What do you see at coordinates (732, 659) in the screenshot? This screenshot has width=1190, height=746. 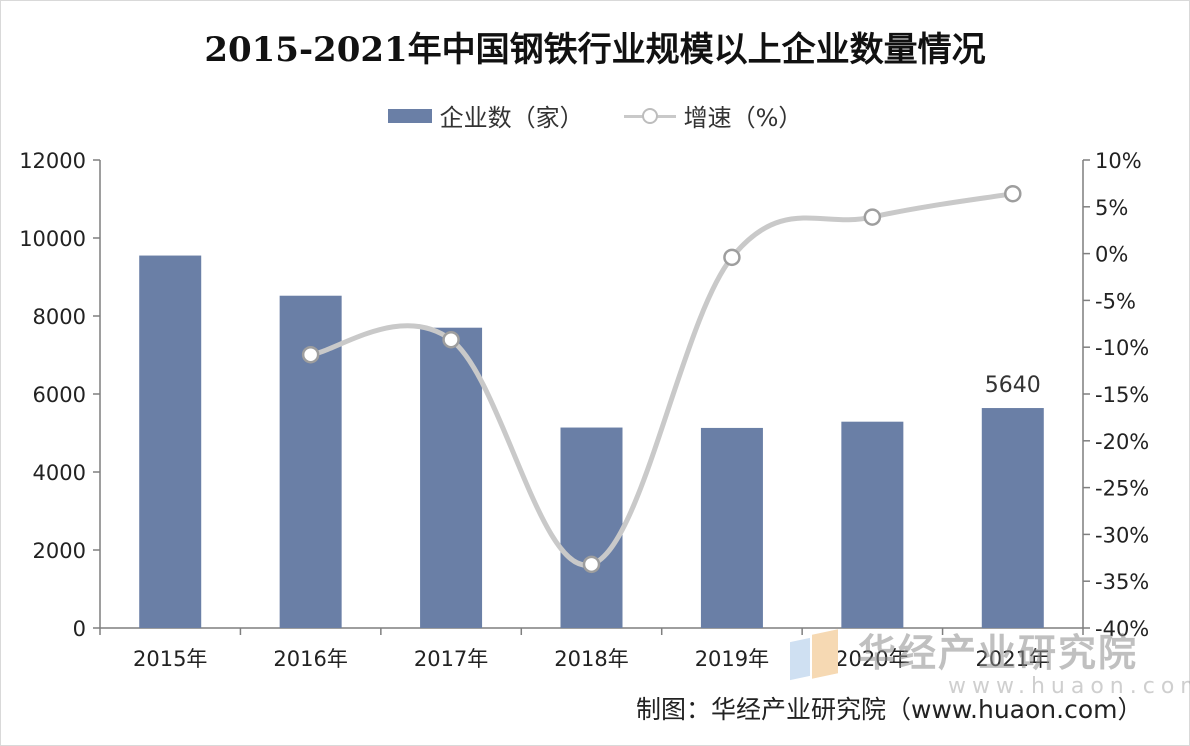 I see `x-tick-label: 2019年` at bounding box center [732, 659].